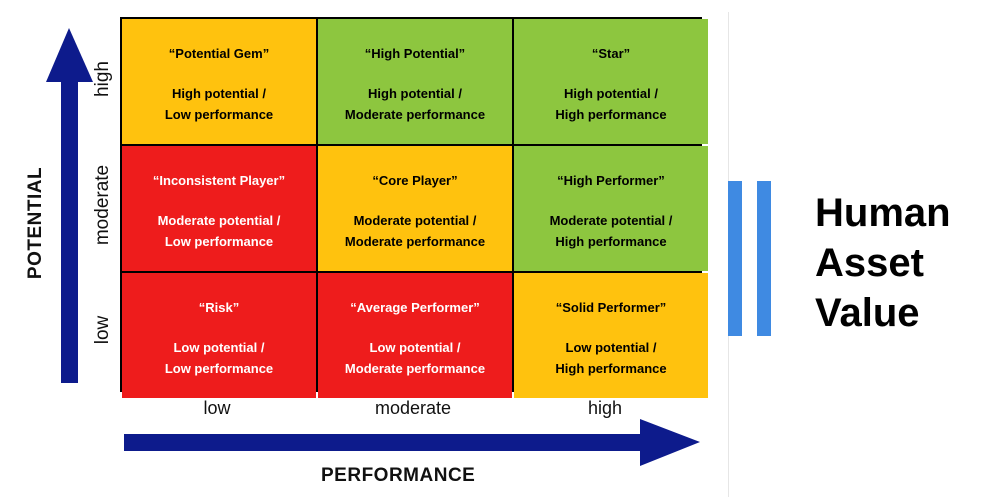 This screenshot has width=1000, height=503. I want to click on cell-title: “Core Player”, so click(415, 180).